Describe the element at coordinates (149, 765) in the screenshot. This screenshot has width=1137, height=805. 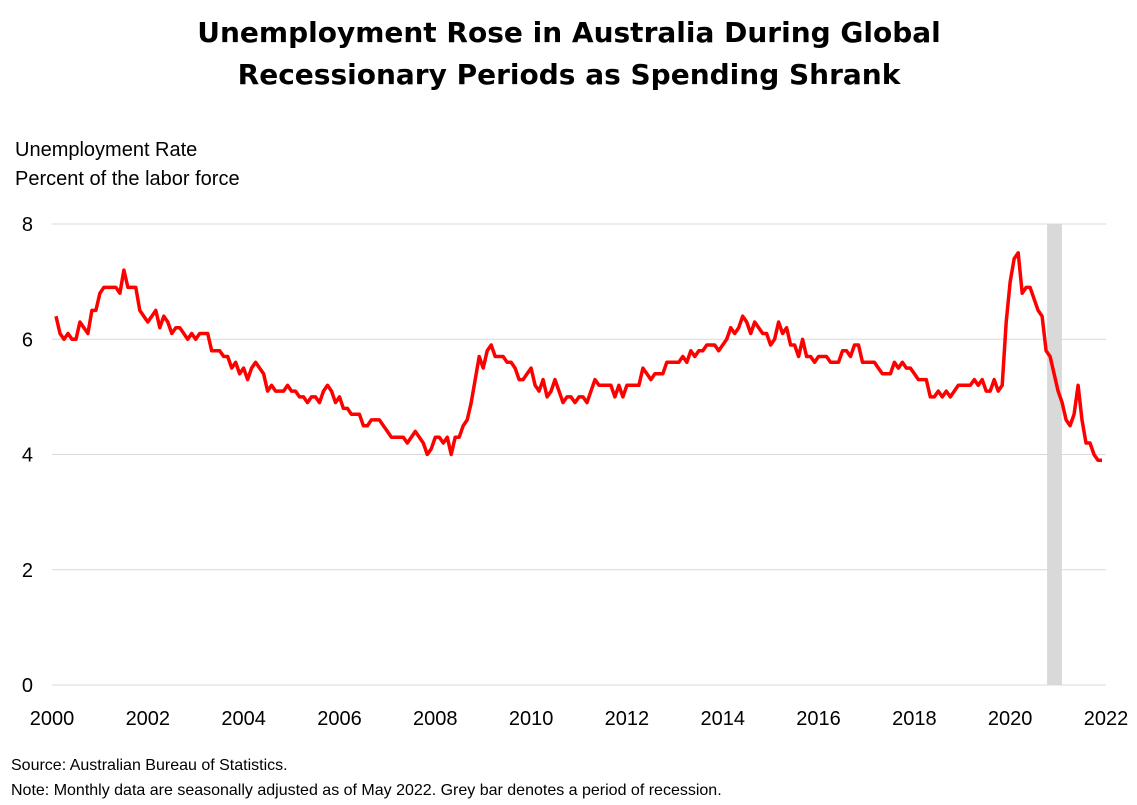
I see `source-note: Source: Australian Bureau of Statistics.` at that location.